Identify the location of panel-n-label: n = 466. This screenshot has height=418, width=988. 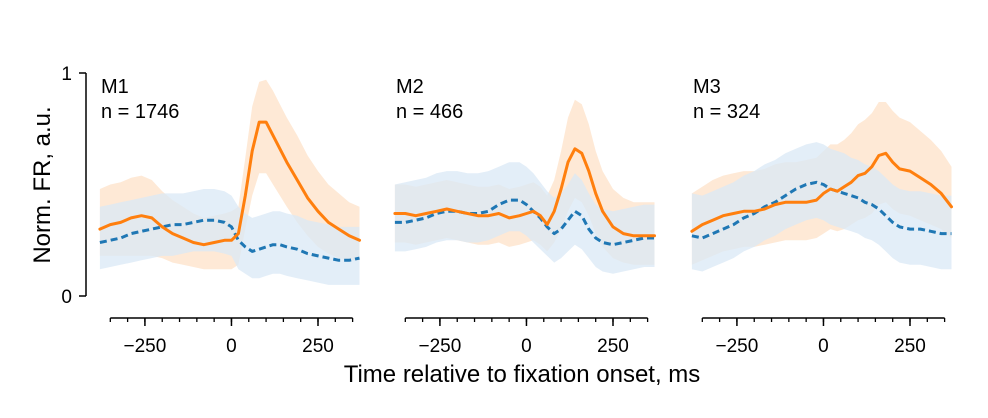
(429, 112).